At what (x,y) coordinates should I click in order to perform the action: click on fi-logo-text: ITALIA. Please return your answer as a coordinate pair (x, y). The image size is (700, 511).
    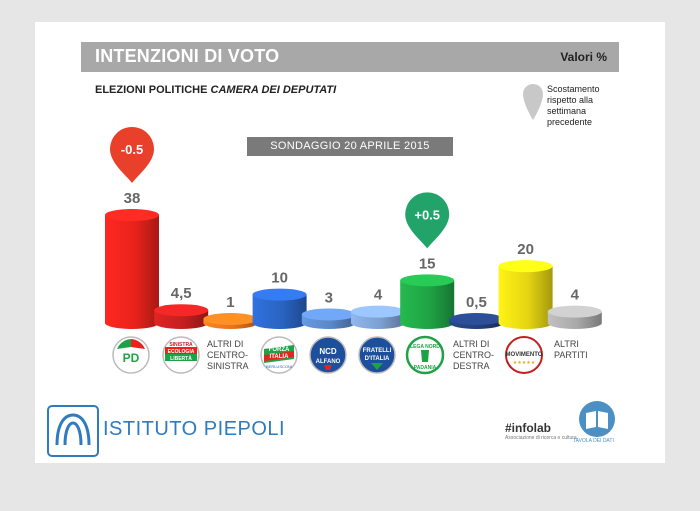
    Looking at the image, I should click on (280, 357).